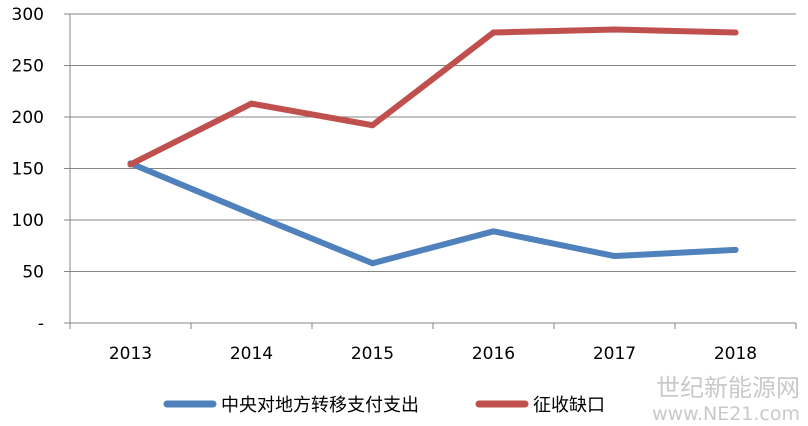 The image size is (808, 426). Describe the element at coordinates (728, 388) in the screenshot. I see `watermark-title: 世纪新能源网` at that location.